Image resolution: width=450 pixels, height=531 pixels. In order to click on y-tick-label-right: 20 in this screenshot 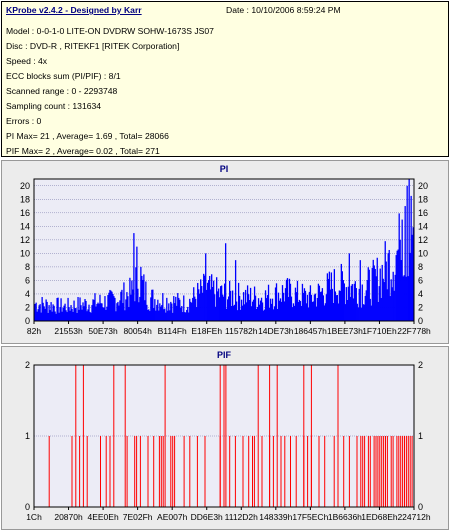, I will do `click(423, 186)`.